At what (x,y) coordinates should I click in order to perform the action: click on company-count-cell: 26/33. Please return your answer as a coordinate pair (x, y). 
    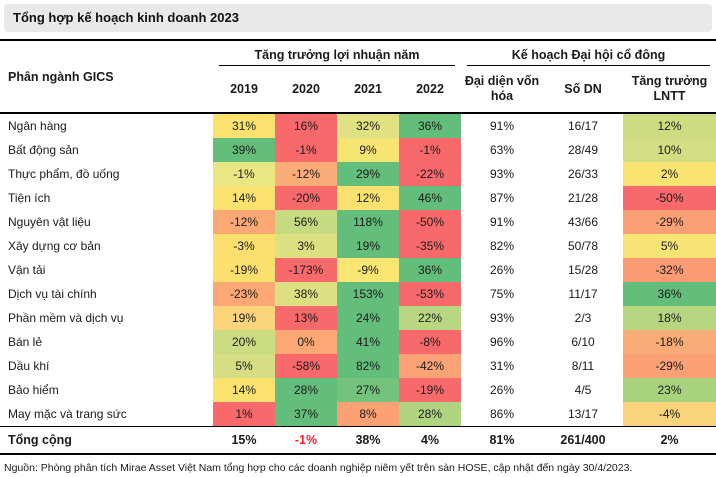
    Looking at the image, I should click on (583, 174).